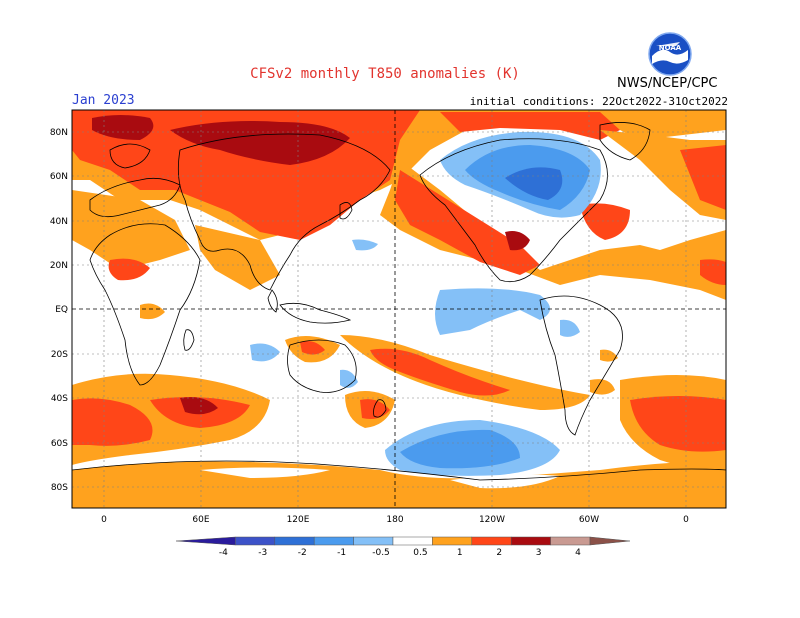 This screenshot has width=800, height=618. What do you see at coordinates (598, 101) in the screenshot?
I see `initial-conditions: initial conditions: 22Oct2022-31Oct2022` at bounding box center [598, 101].